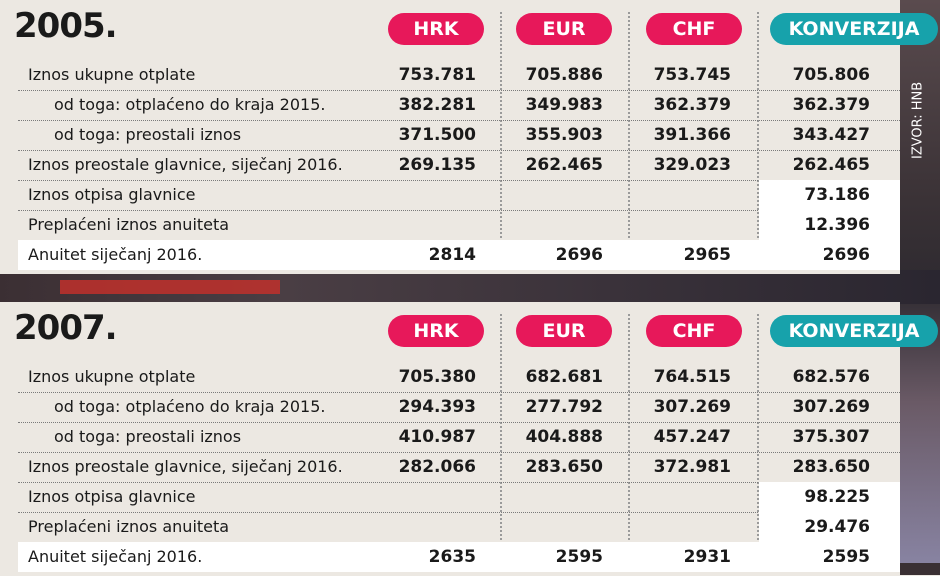  Describe the element at coordinates (692, 437) in the screenshot. I see `cell-chf: 457.247` at that location.